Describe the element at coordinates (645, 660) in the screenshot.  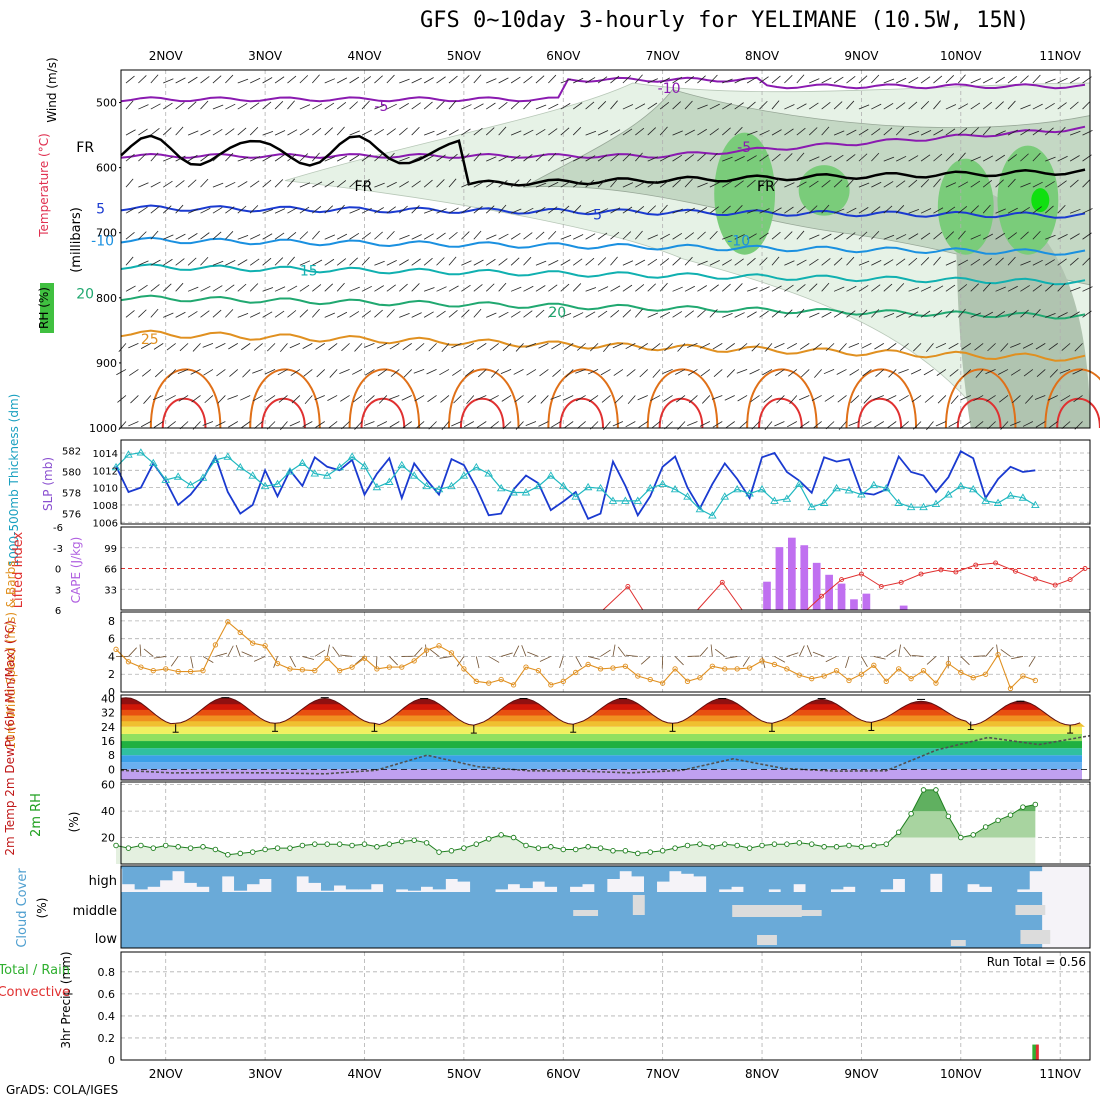
I see `surface-wind-barb` at that location.